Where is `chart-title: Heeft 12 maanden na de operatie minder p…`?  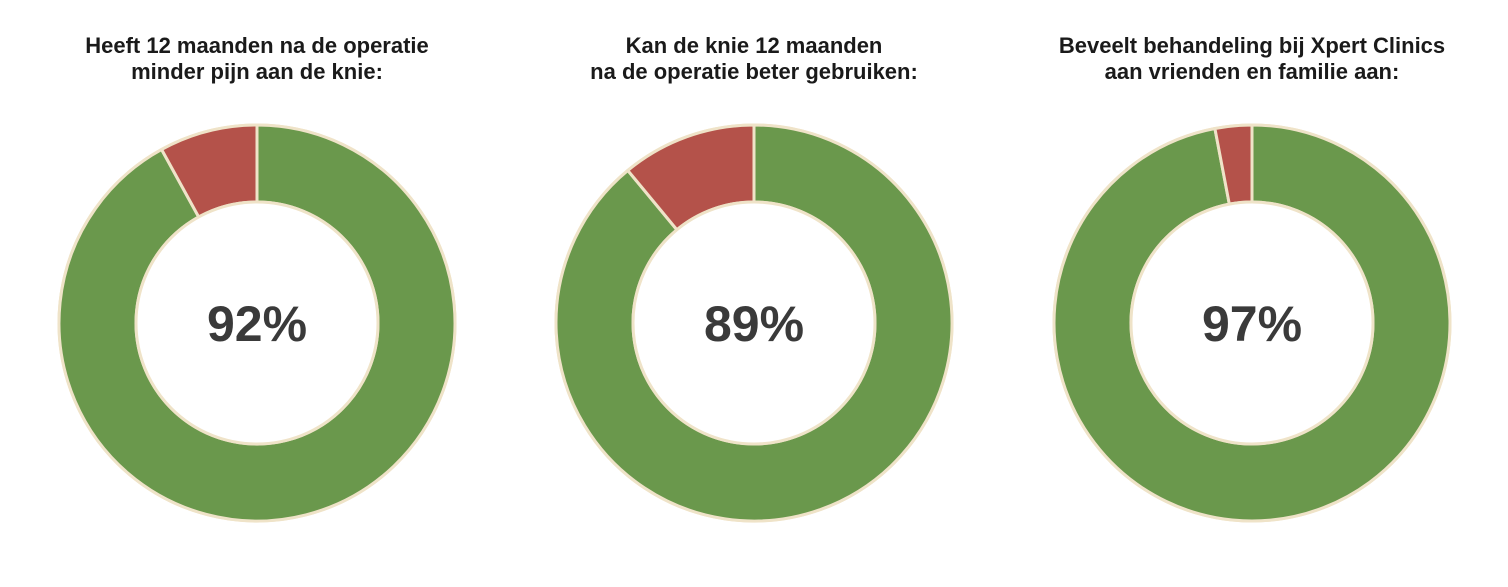
chart-title: Heeft 12 maanden na de operatie minder p… is located at coordinates (257, 58).